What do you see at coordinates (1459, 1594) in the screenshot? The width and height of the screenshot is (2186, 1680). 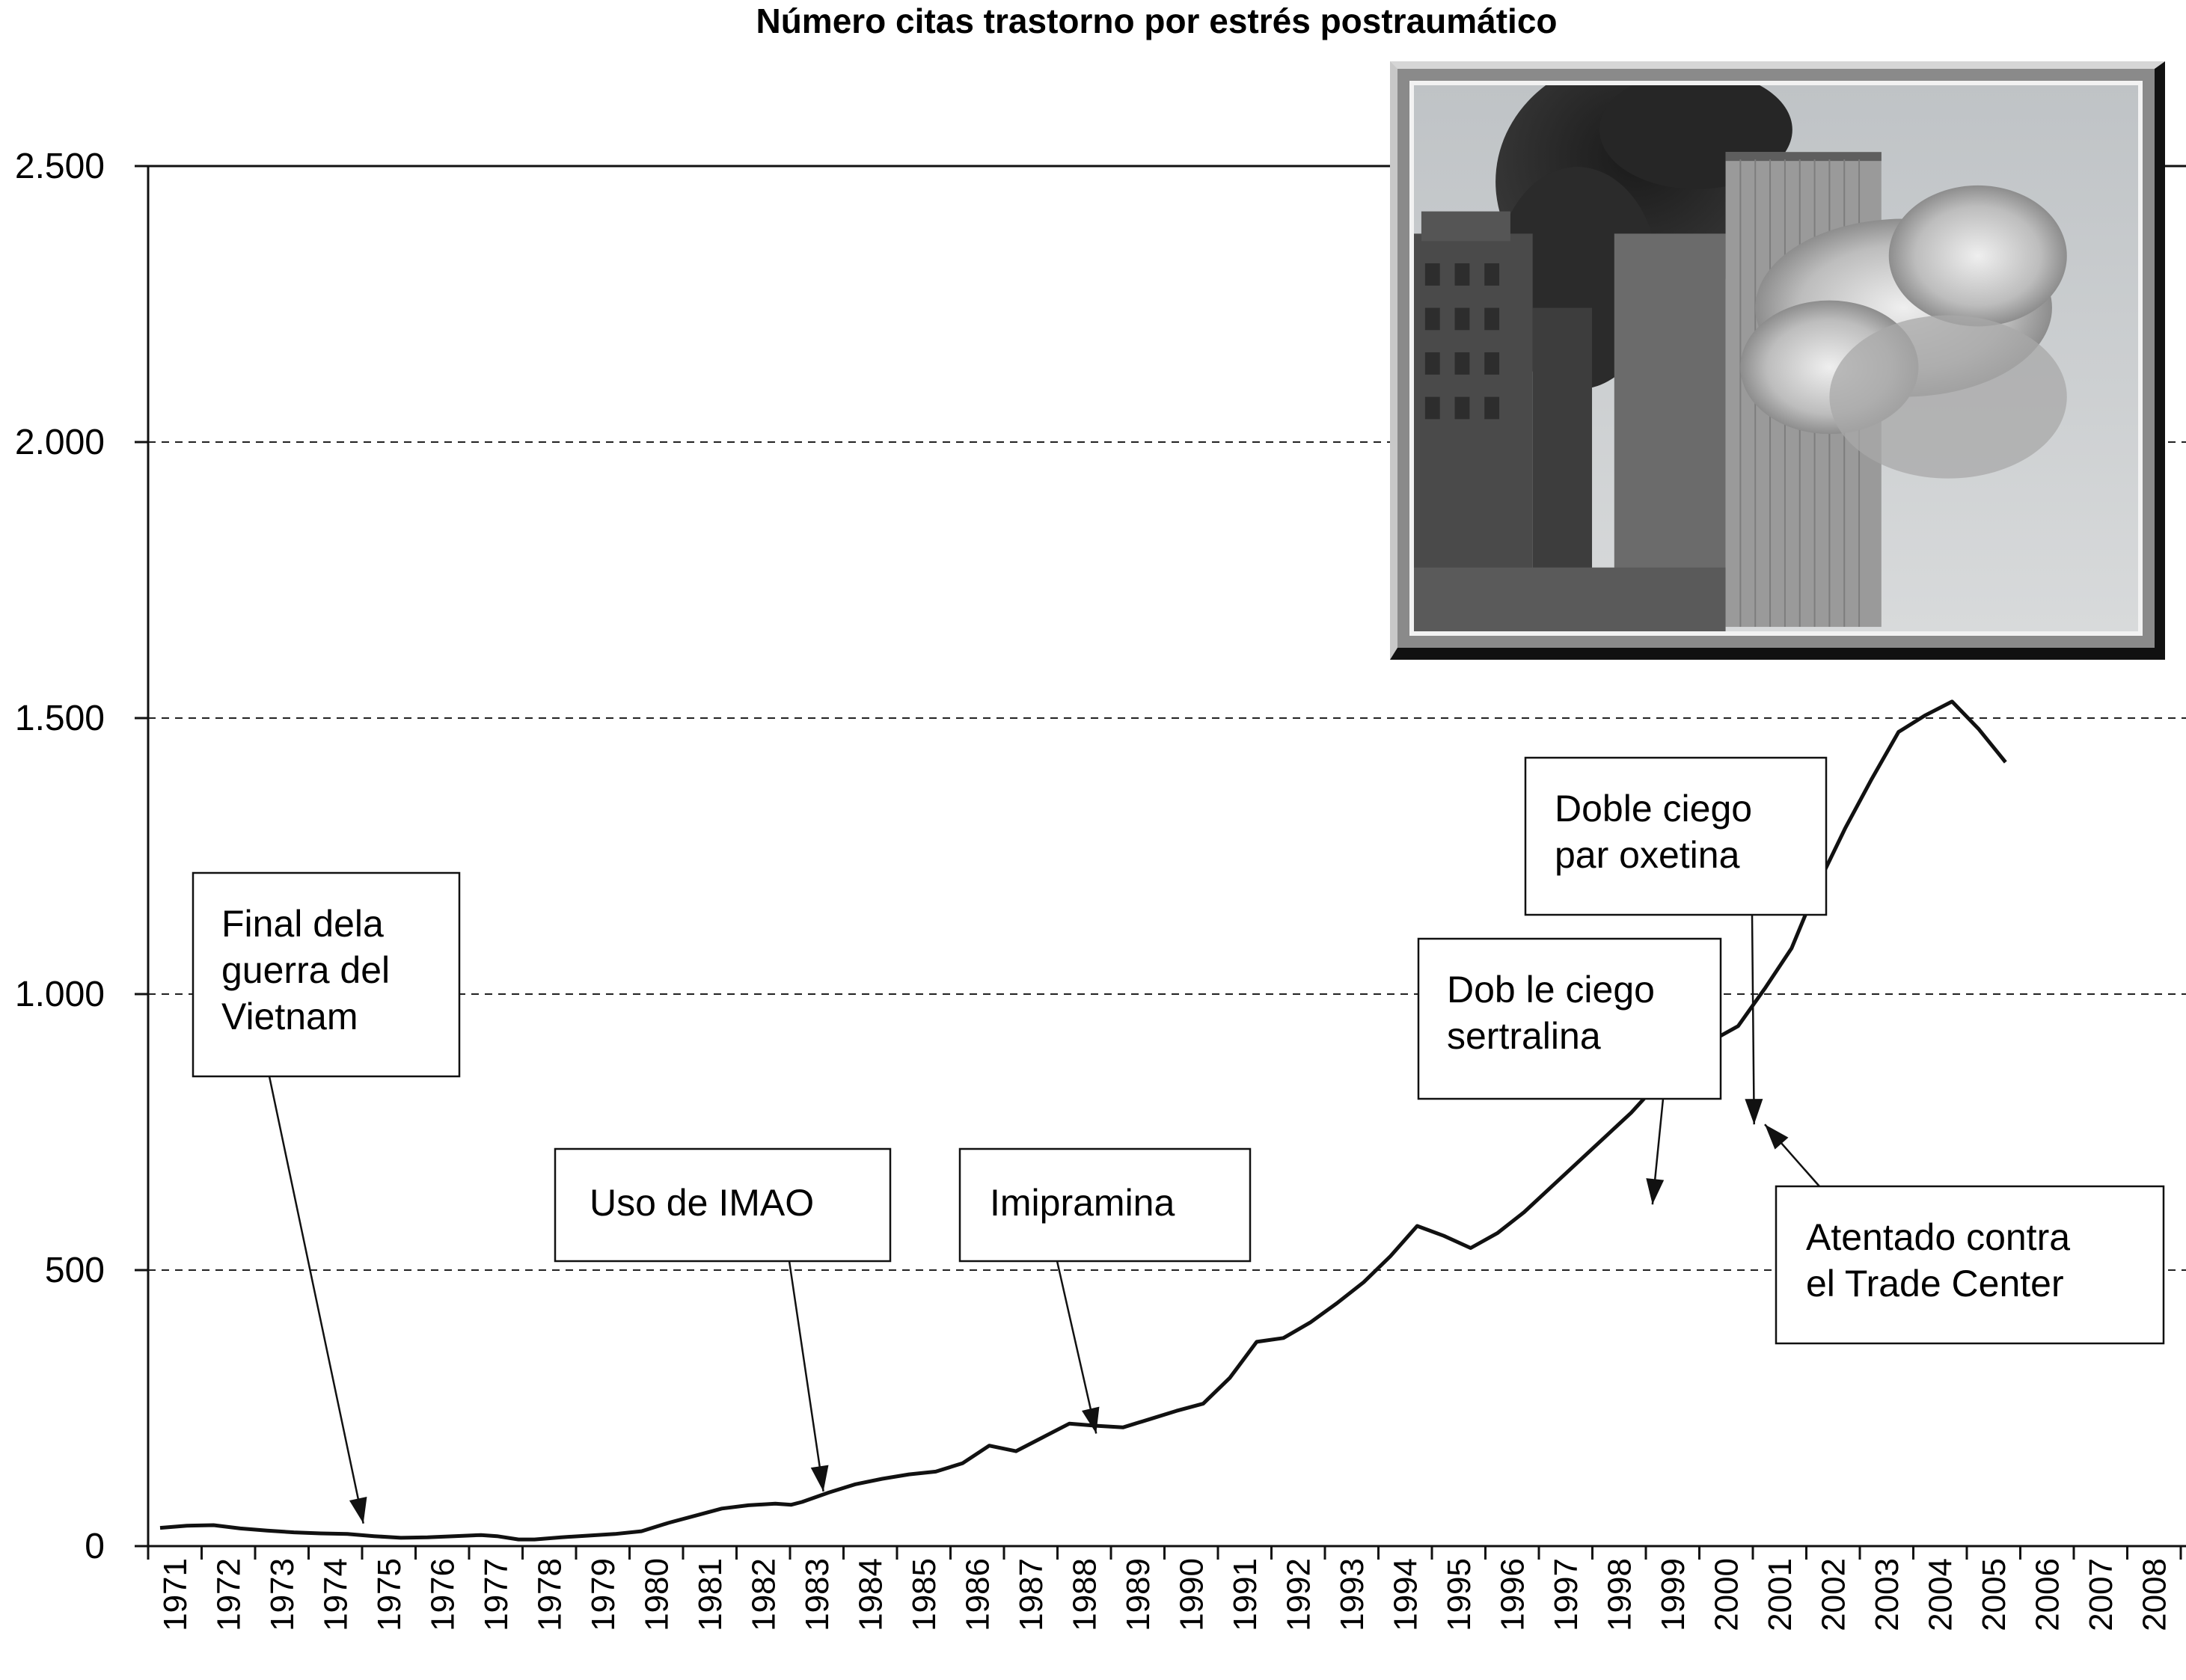 I see `x-tick-label: 1995` at bounding box center [1459, 1594].